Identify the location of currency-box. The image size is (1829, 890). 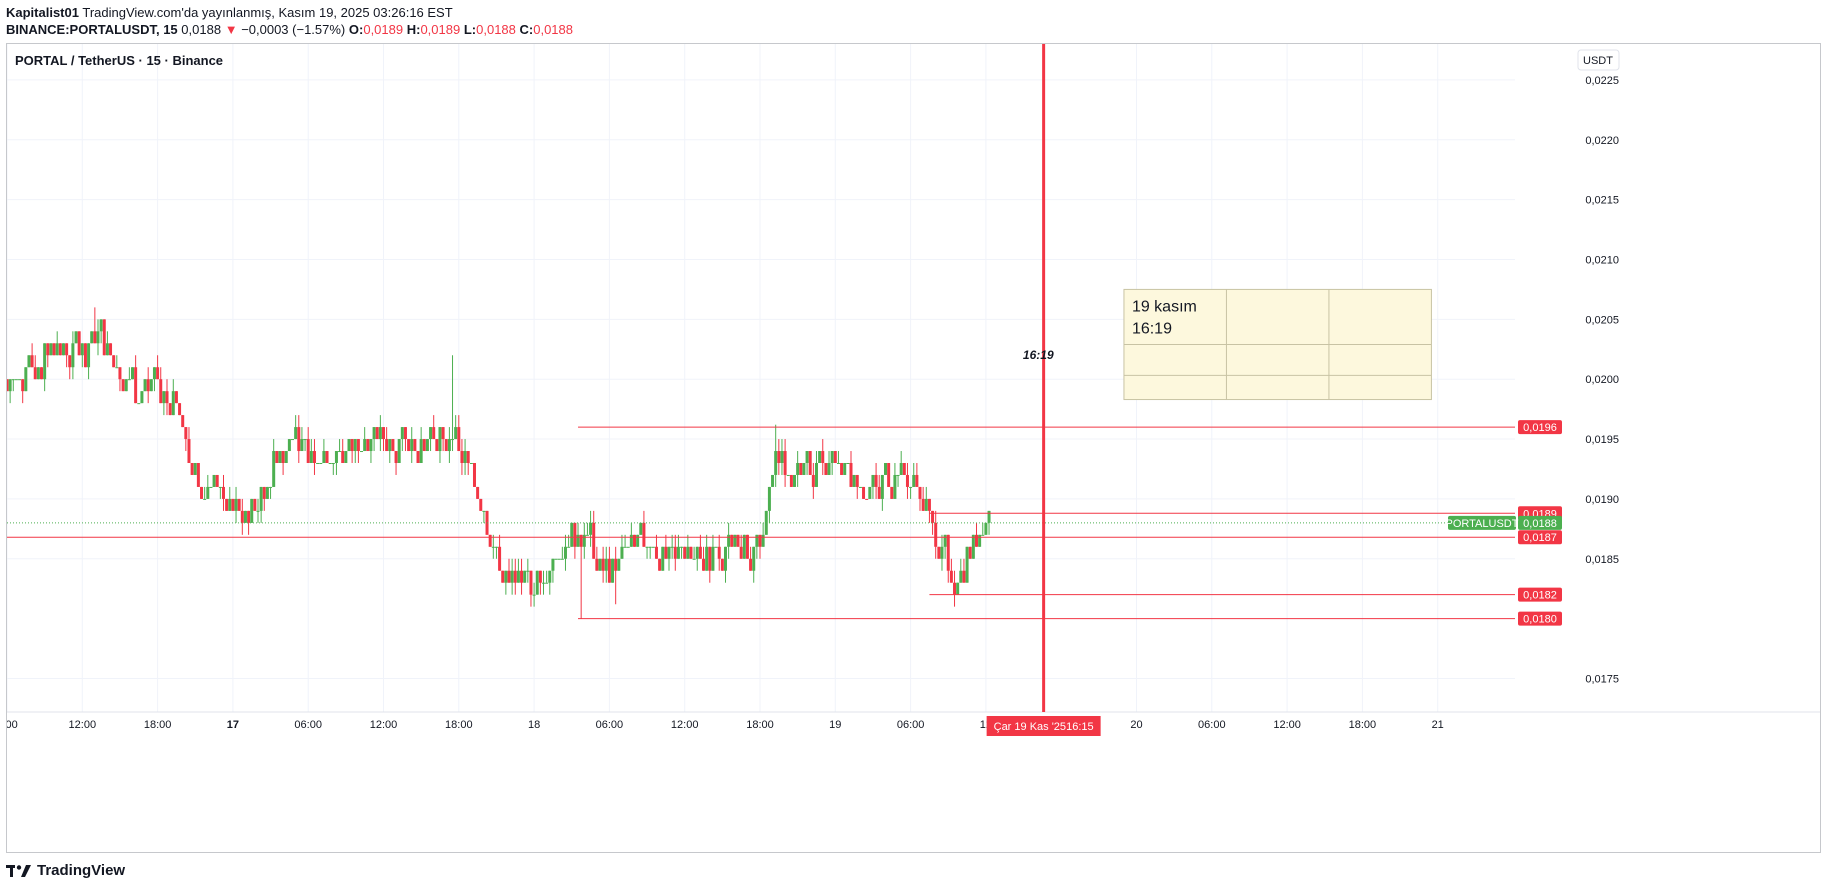
(1598, 60).